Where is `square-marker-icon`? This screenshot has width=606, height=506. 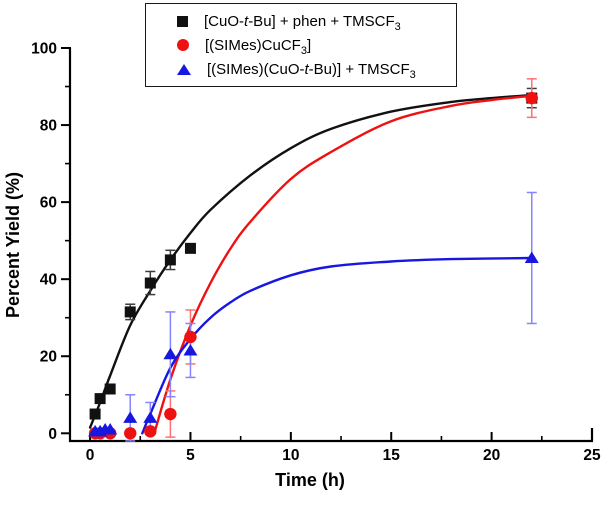
square-marker-icon is located at coordinates (182, 21).